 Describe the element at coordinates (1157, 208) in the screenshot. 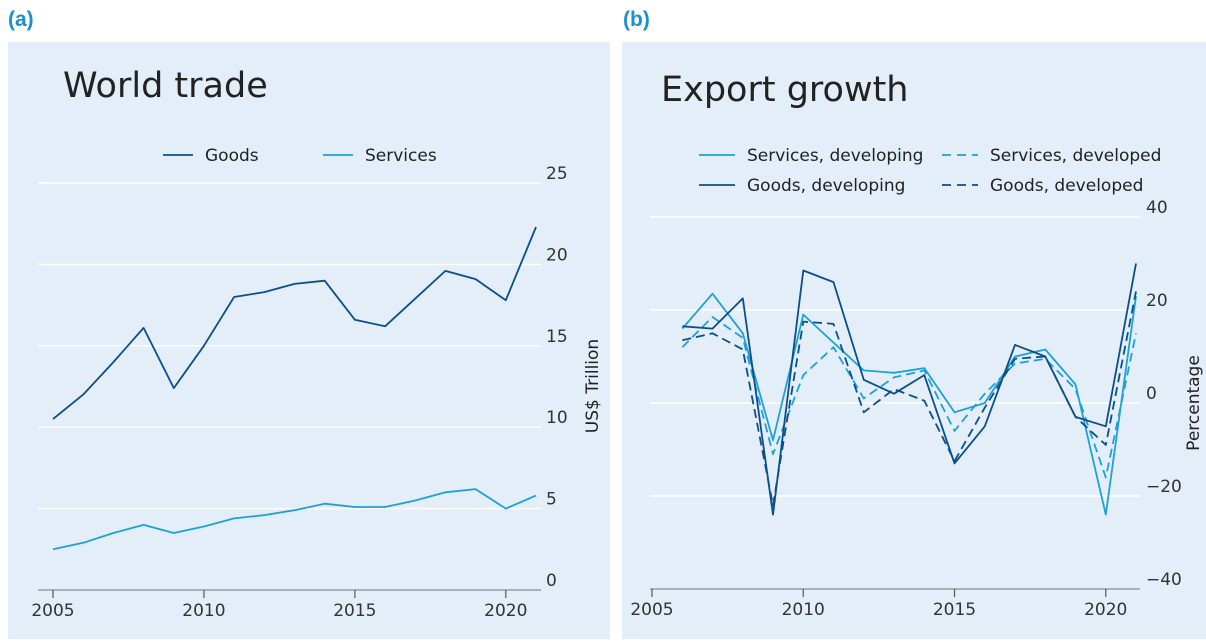

I see `y-tick-label: 40` at that location.